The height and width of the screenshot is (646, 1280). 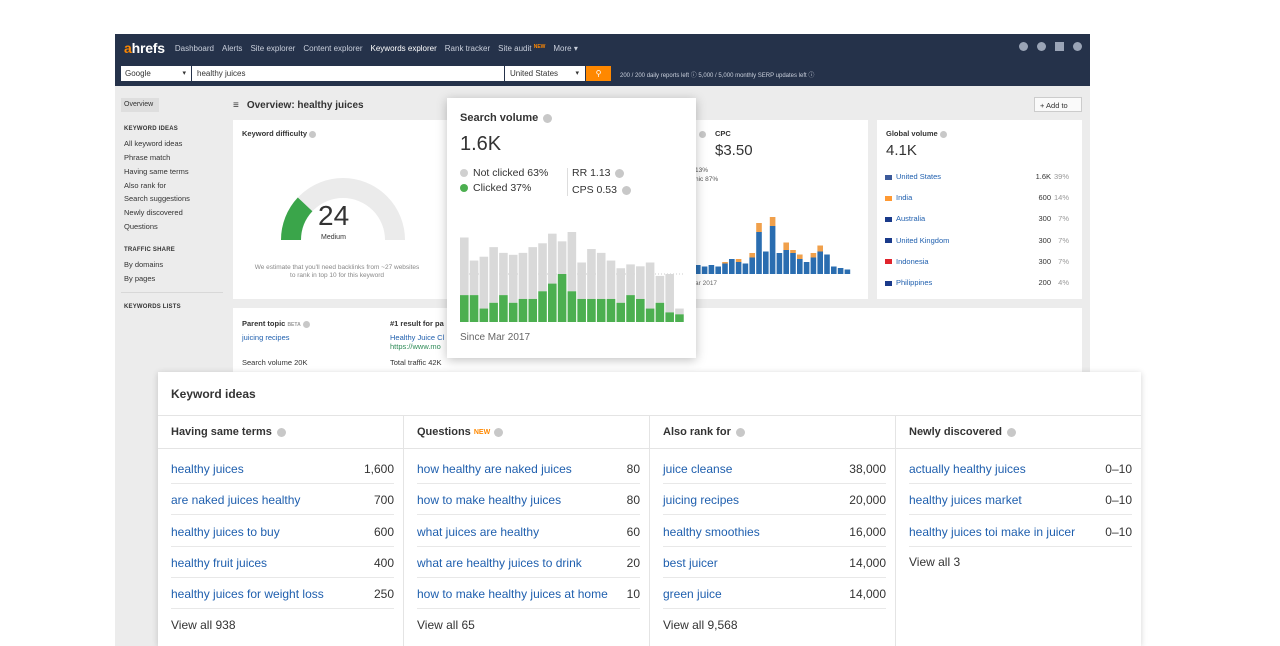 What do you see at coordinates (203, 625) in the screenshot?
I see `view-all-link: View all 938` at bounding box center [203, 625].